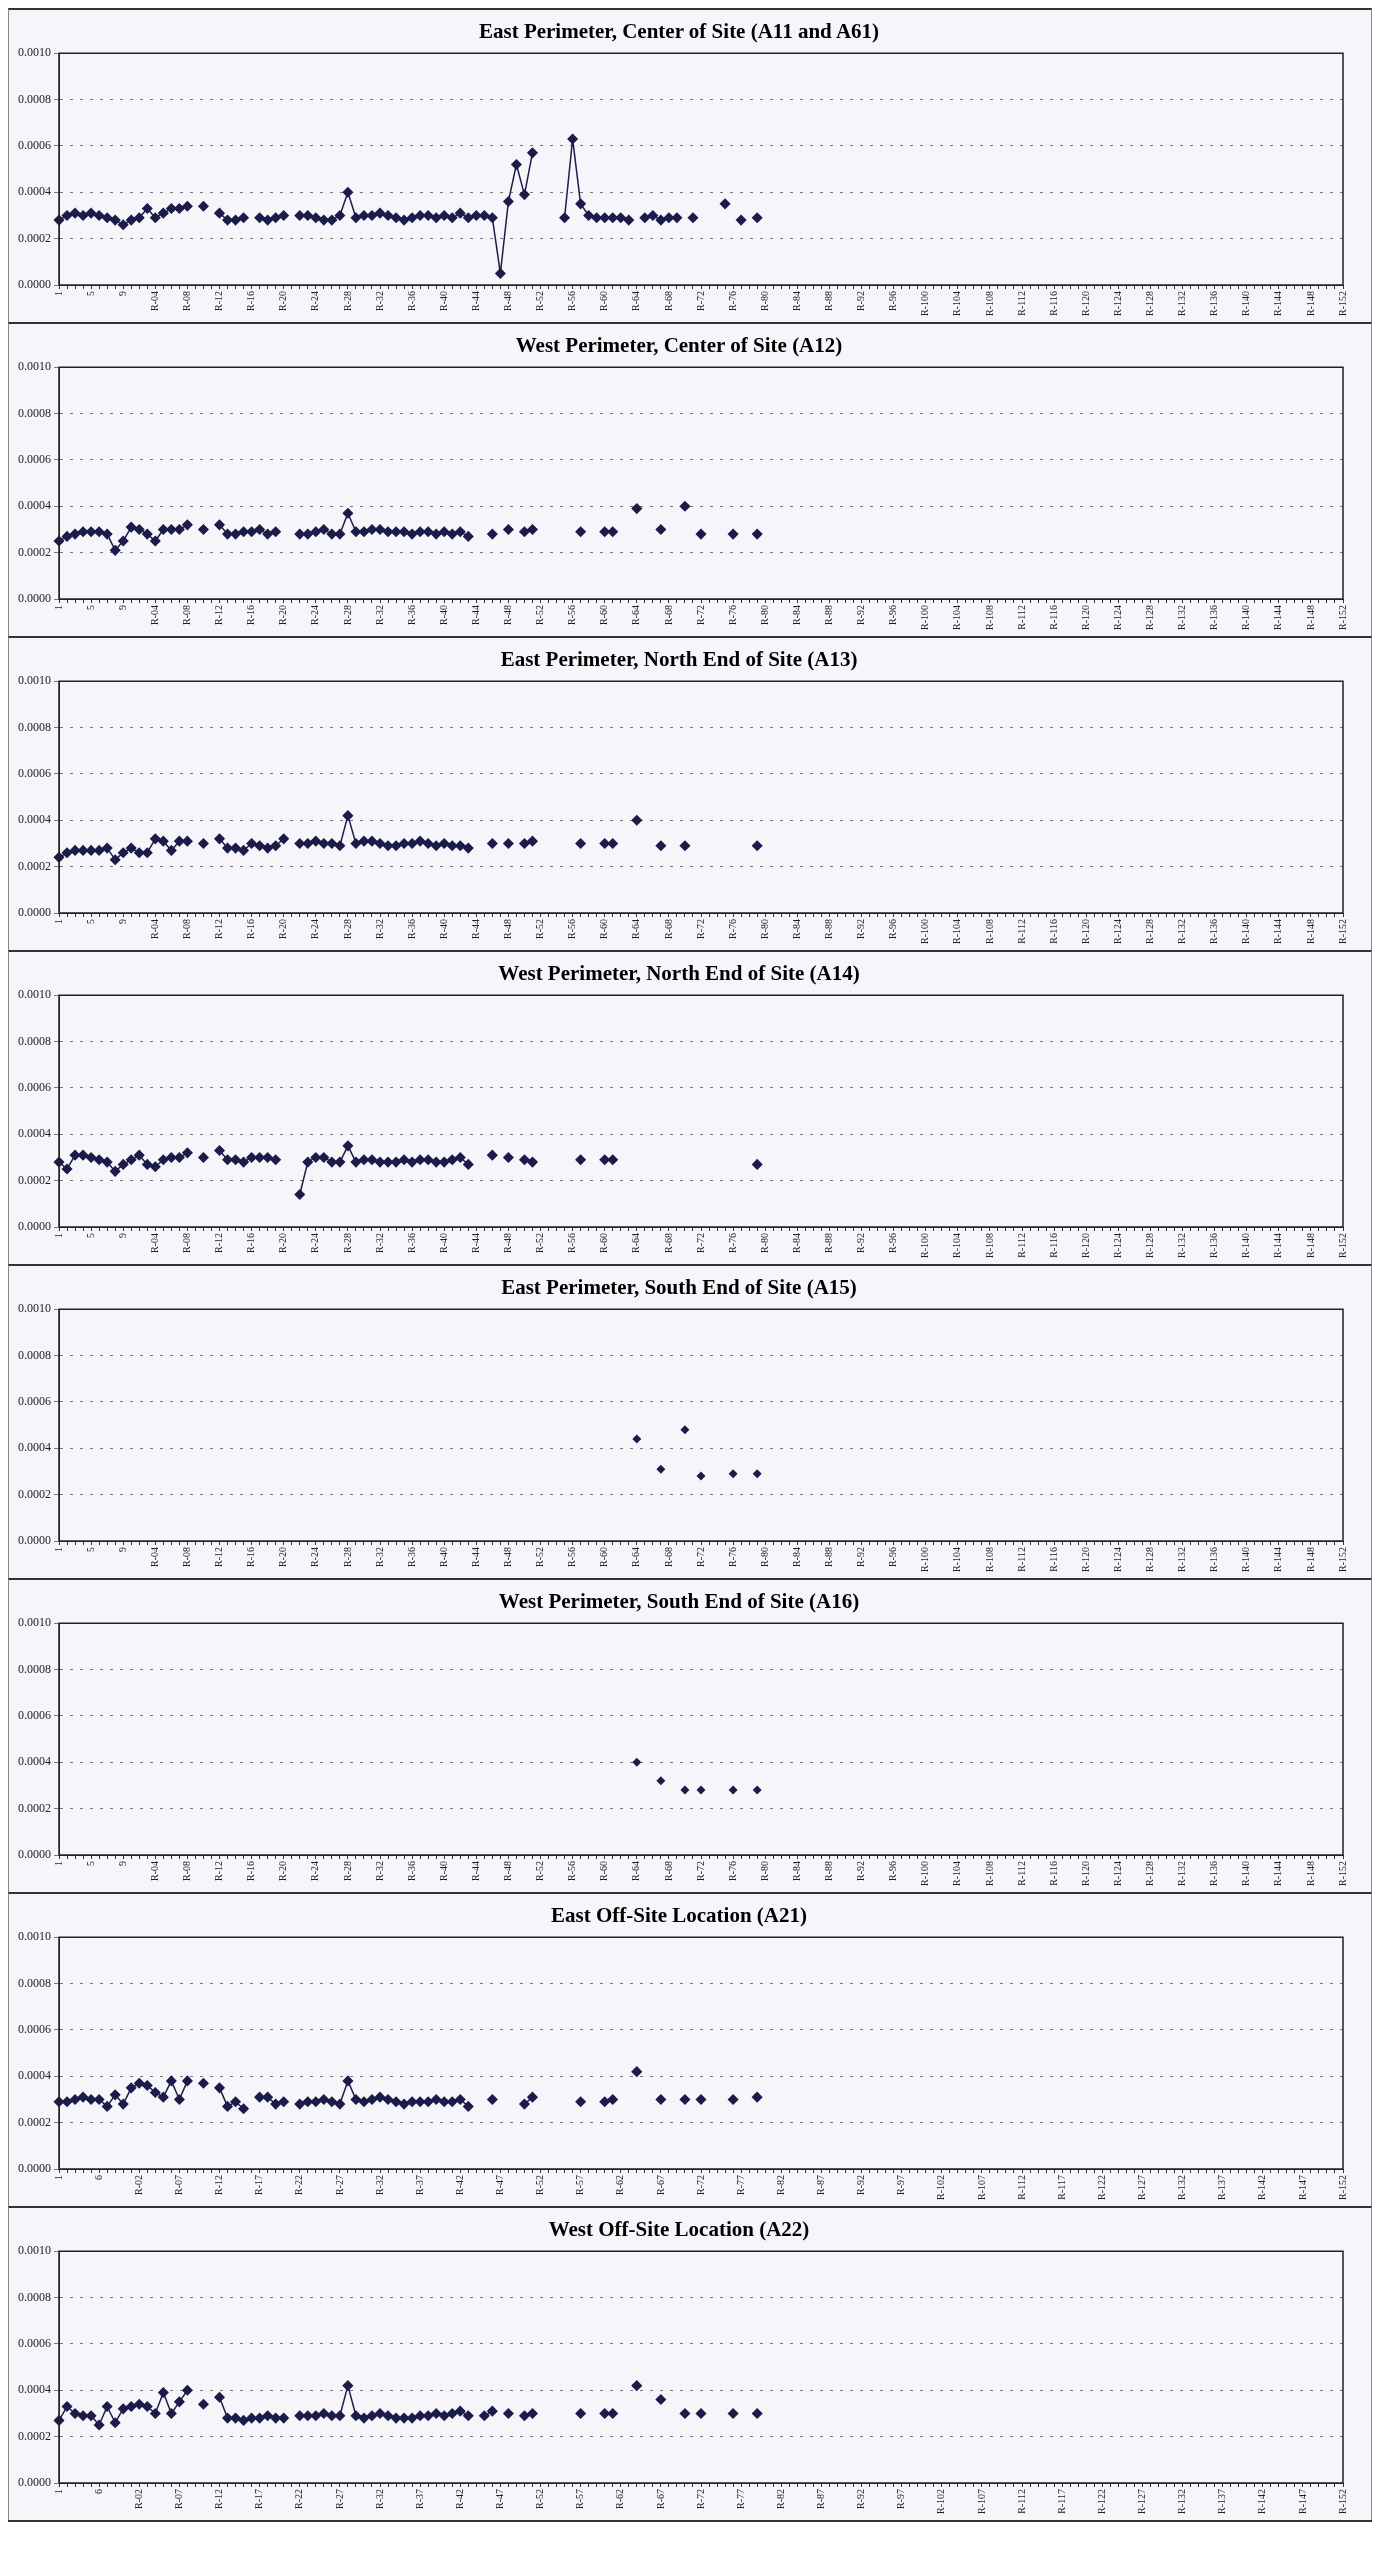 This screenshot has width=1381, height=2558. Describe the element at coordinates (1214, 303) in the screenshot. I see `x-tick-label: R-136` at that location.